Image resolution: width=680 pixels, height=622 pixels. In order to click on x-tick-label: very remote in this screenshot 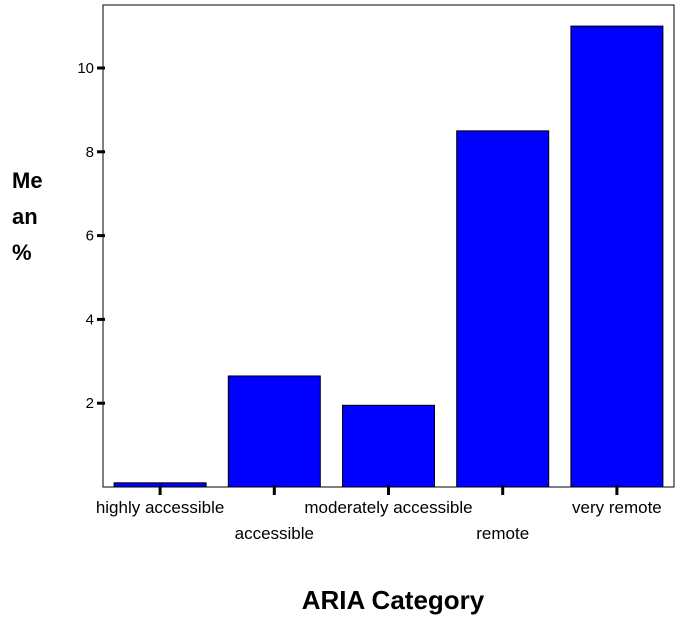, I will do `click(617, 507)`.